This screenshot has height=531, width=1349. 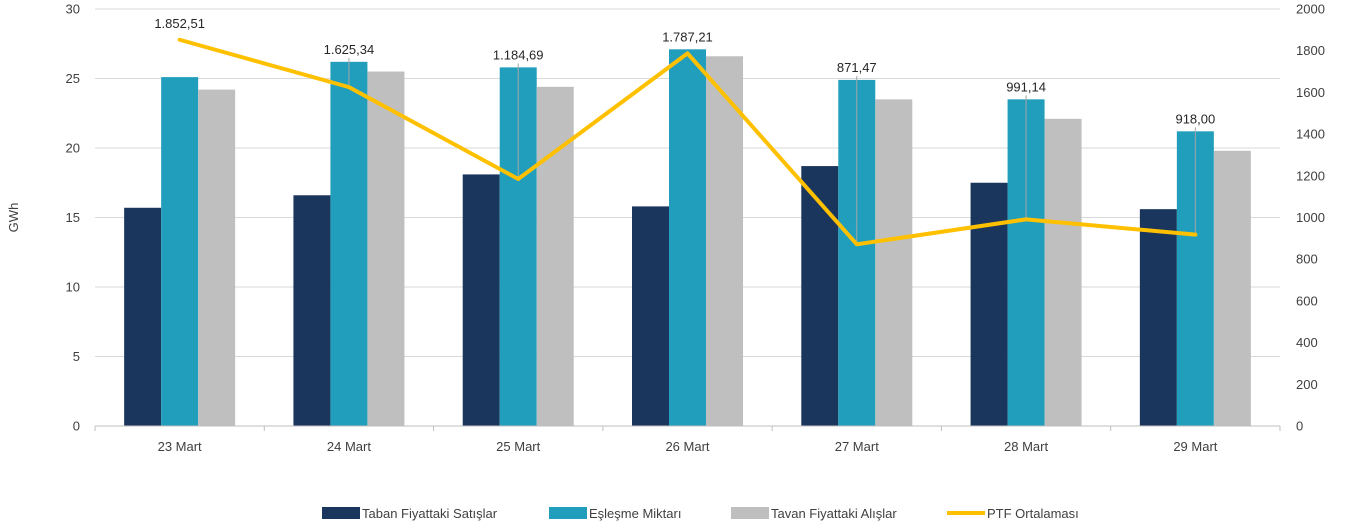 I want to click on ptf-data-label: 1.184,69, so click(x=518, y=54).